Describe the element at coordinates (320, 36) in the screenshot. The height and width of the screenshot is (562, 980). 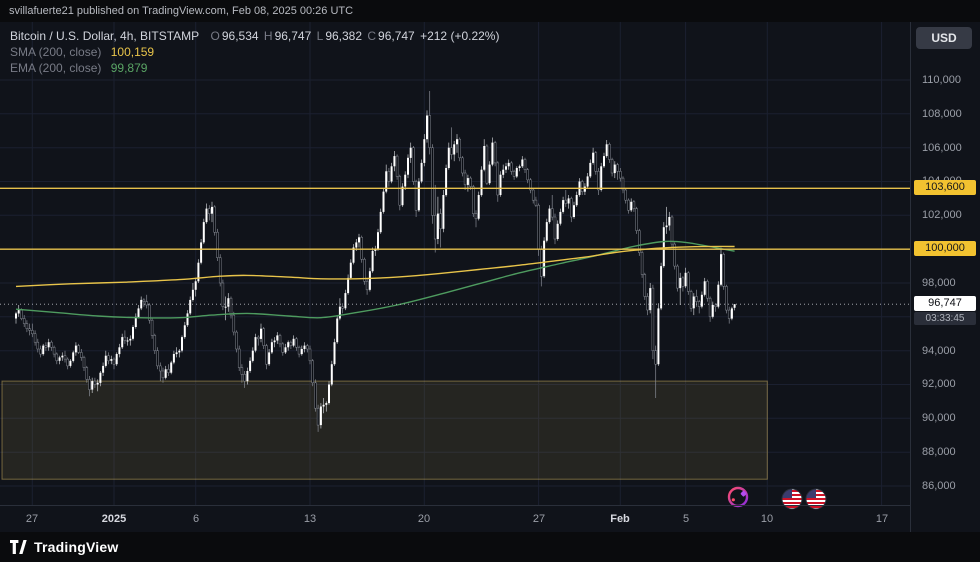
I see `low-label: L` at that location.